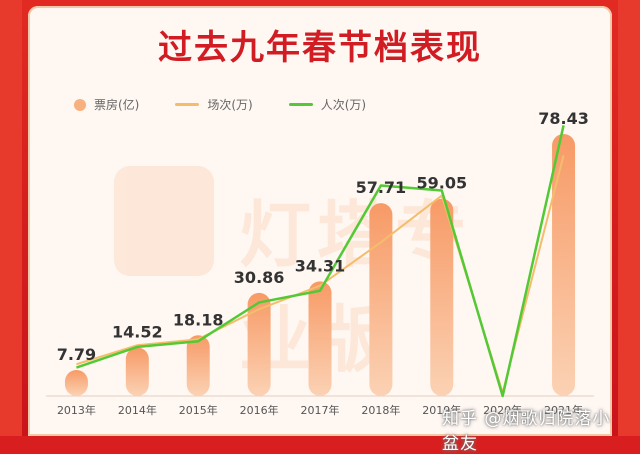  Describe the element at coordinates (230, 105) in the screenshot. I see `legend-label-screenings: 场次(万)` at that location.